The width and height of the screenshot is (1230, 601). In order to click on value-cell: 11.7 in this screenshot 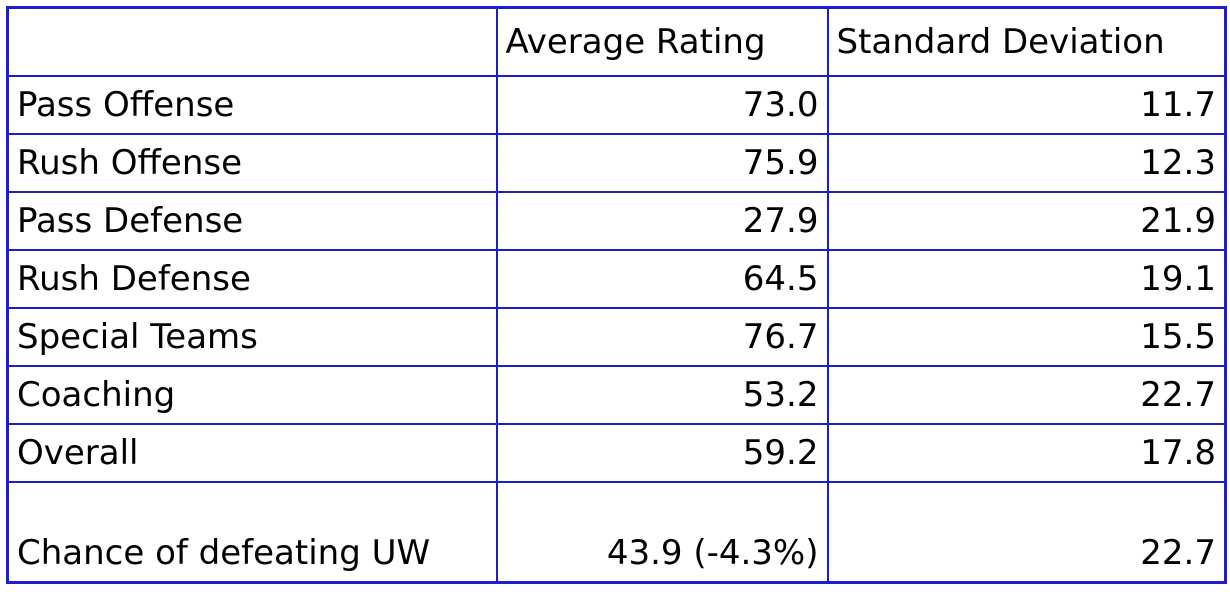, I will do `click(1026, 105)`.